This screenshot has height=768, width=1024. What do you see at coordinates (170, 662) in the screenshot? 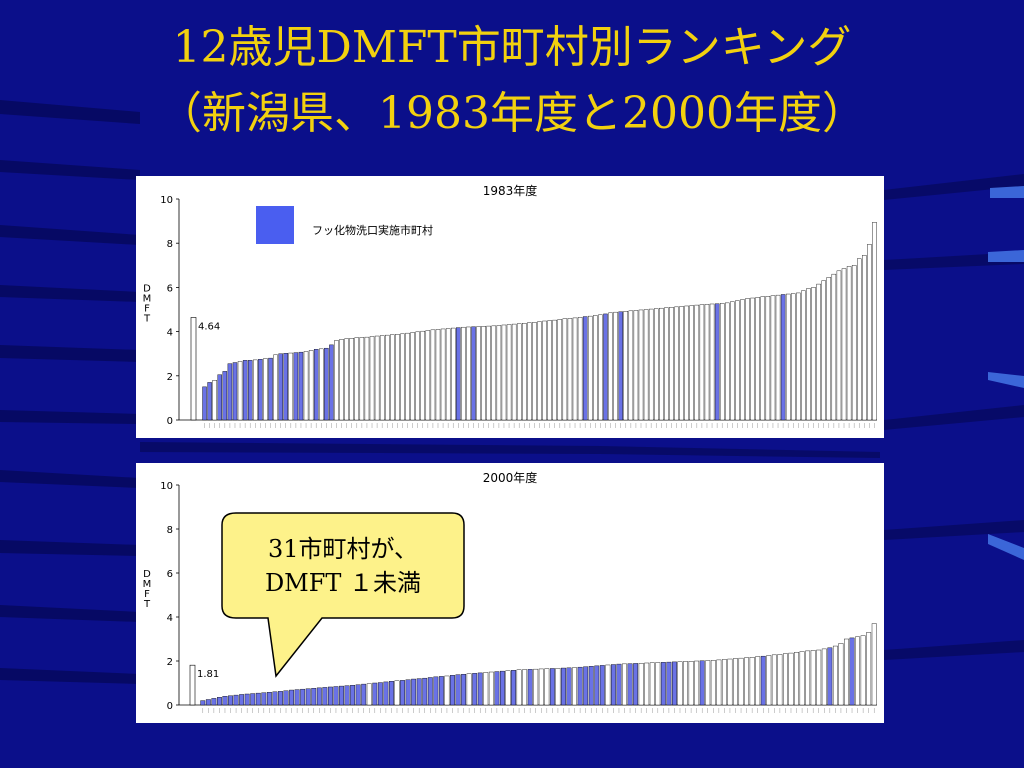
I see `y-tick-label: 2` at bounding box center [170, 662].